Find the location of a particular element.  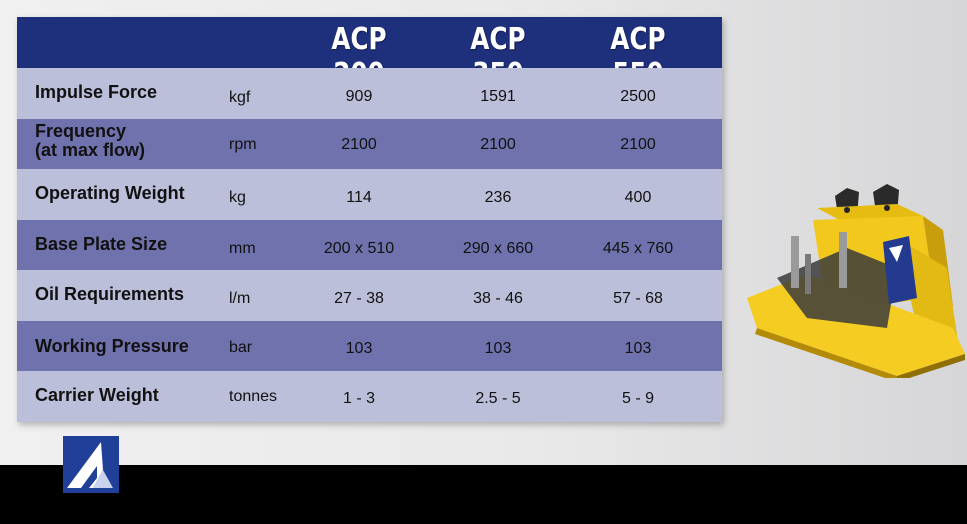

unit-label: rpm is located at coordinates (243, 144).